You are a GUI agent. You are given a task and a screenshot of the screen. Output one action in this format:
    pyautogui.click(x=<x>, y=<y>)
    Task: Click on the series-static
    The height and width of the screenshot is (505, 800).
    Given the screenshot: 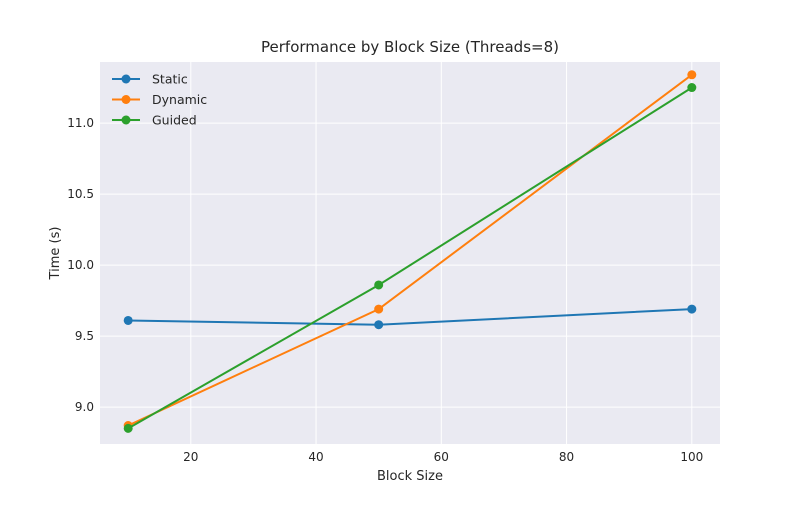 What is the action you would take?
    pyautogui.click(x=410, y=317)
    